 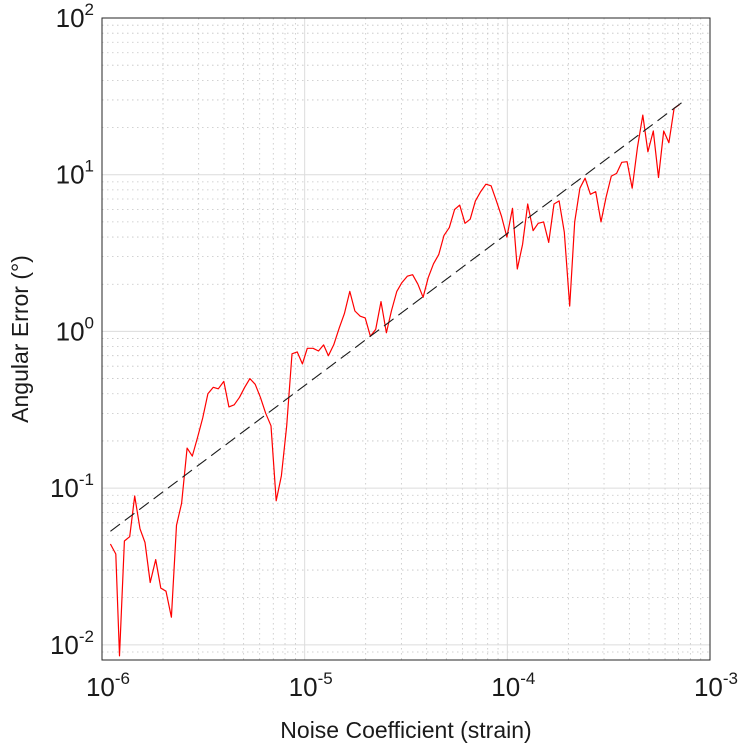 What do you see at coordinates (89, 9) in the screenshot?
I see `y-tick-label-exponent: 2` at bounding box center [89, 9].